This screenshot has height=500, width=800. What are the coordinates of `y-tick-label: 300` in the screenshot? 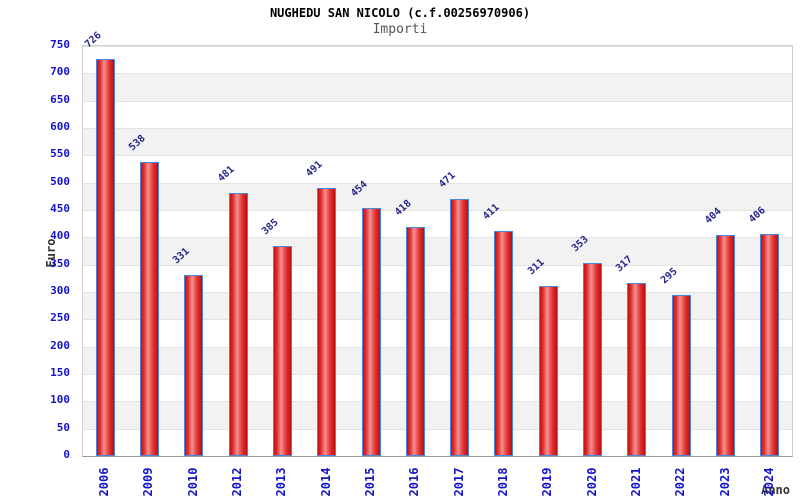 It's located at (60, 290).